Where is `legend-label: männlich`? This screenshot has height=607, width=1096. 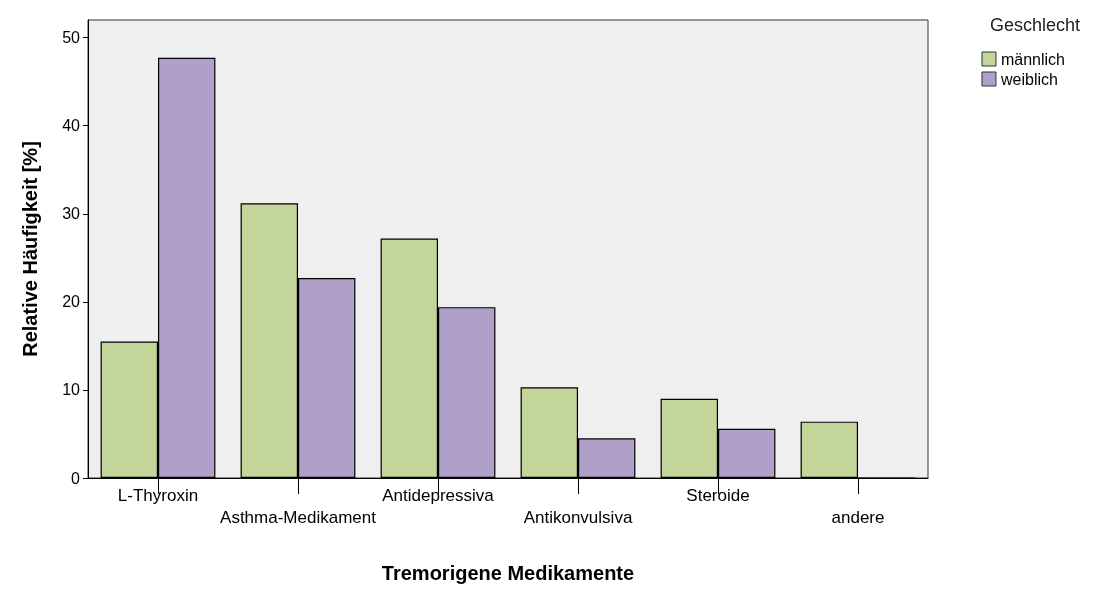 legend-label: männlich is located at coordinates (1032, 59).